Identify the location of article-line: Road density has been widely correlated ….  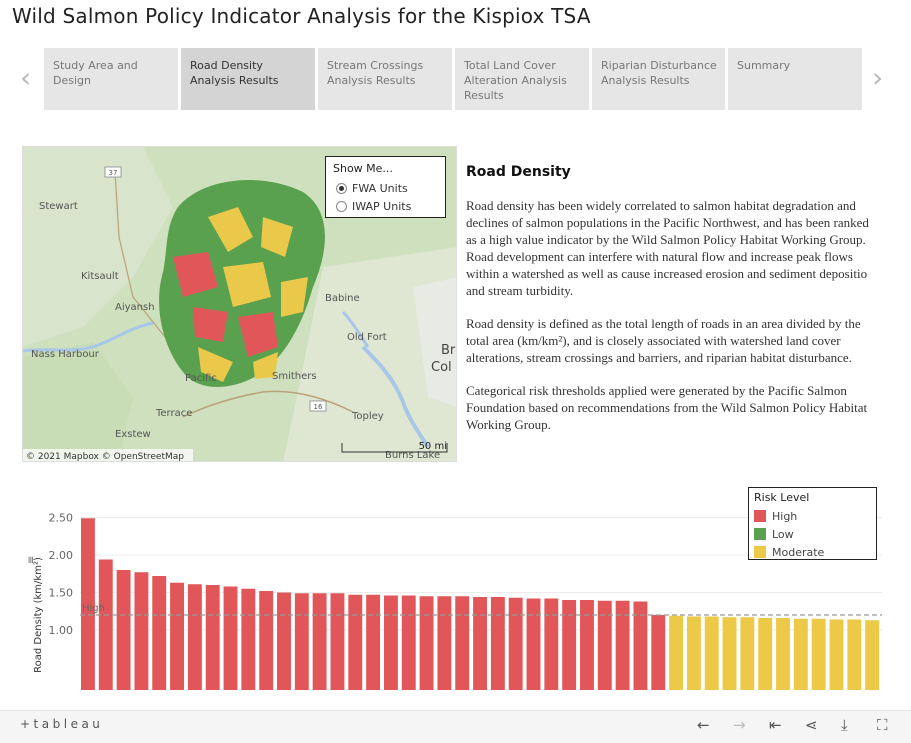
(661, 205).